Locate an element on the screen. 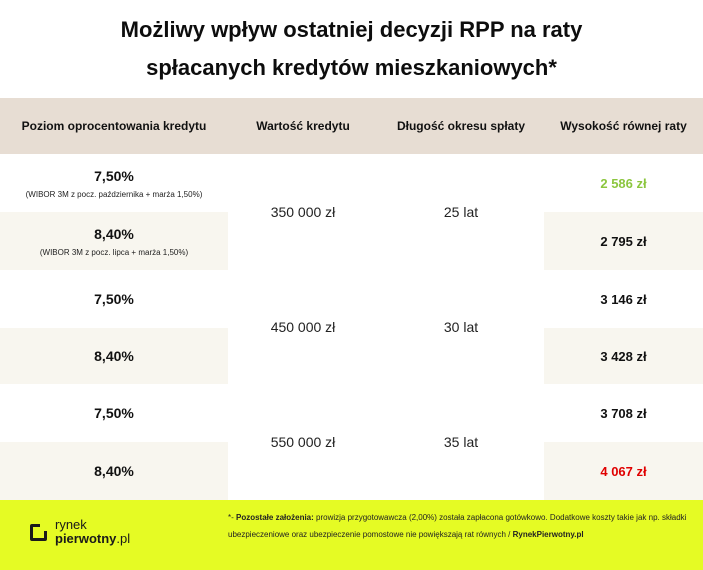 The height and width of the screenshot is (570, 703). value-cell: 550 000 zł is located at coordinates (303, 442).